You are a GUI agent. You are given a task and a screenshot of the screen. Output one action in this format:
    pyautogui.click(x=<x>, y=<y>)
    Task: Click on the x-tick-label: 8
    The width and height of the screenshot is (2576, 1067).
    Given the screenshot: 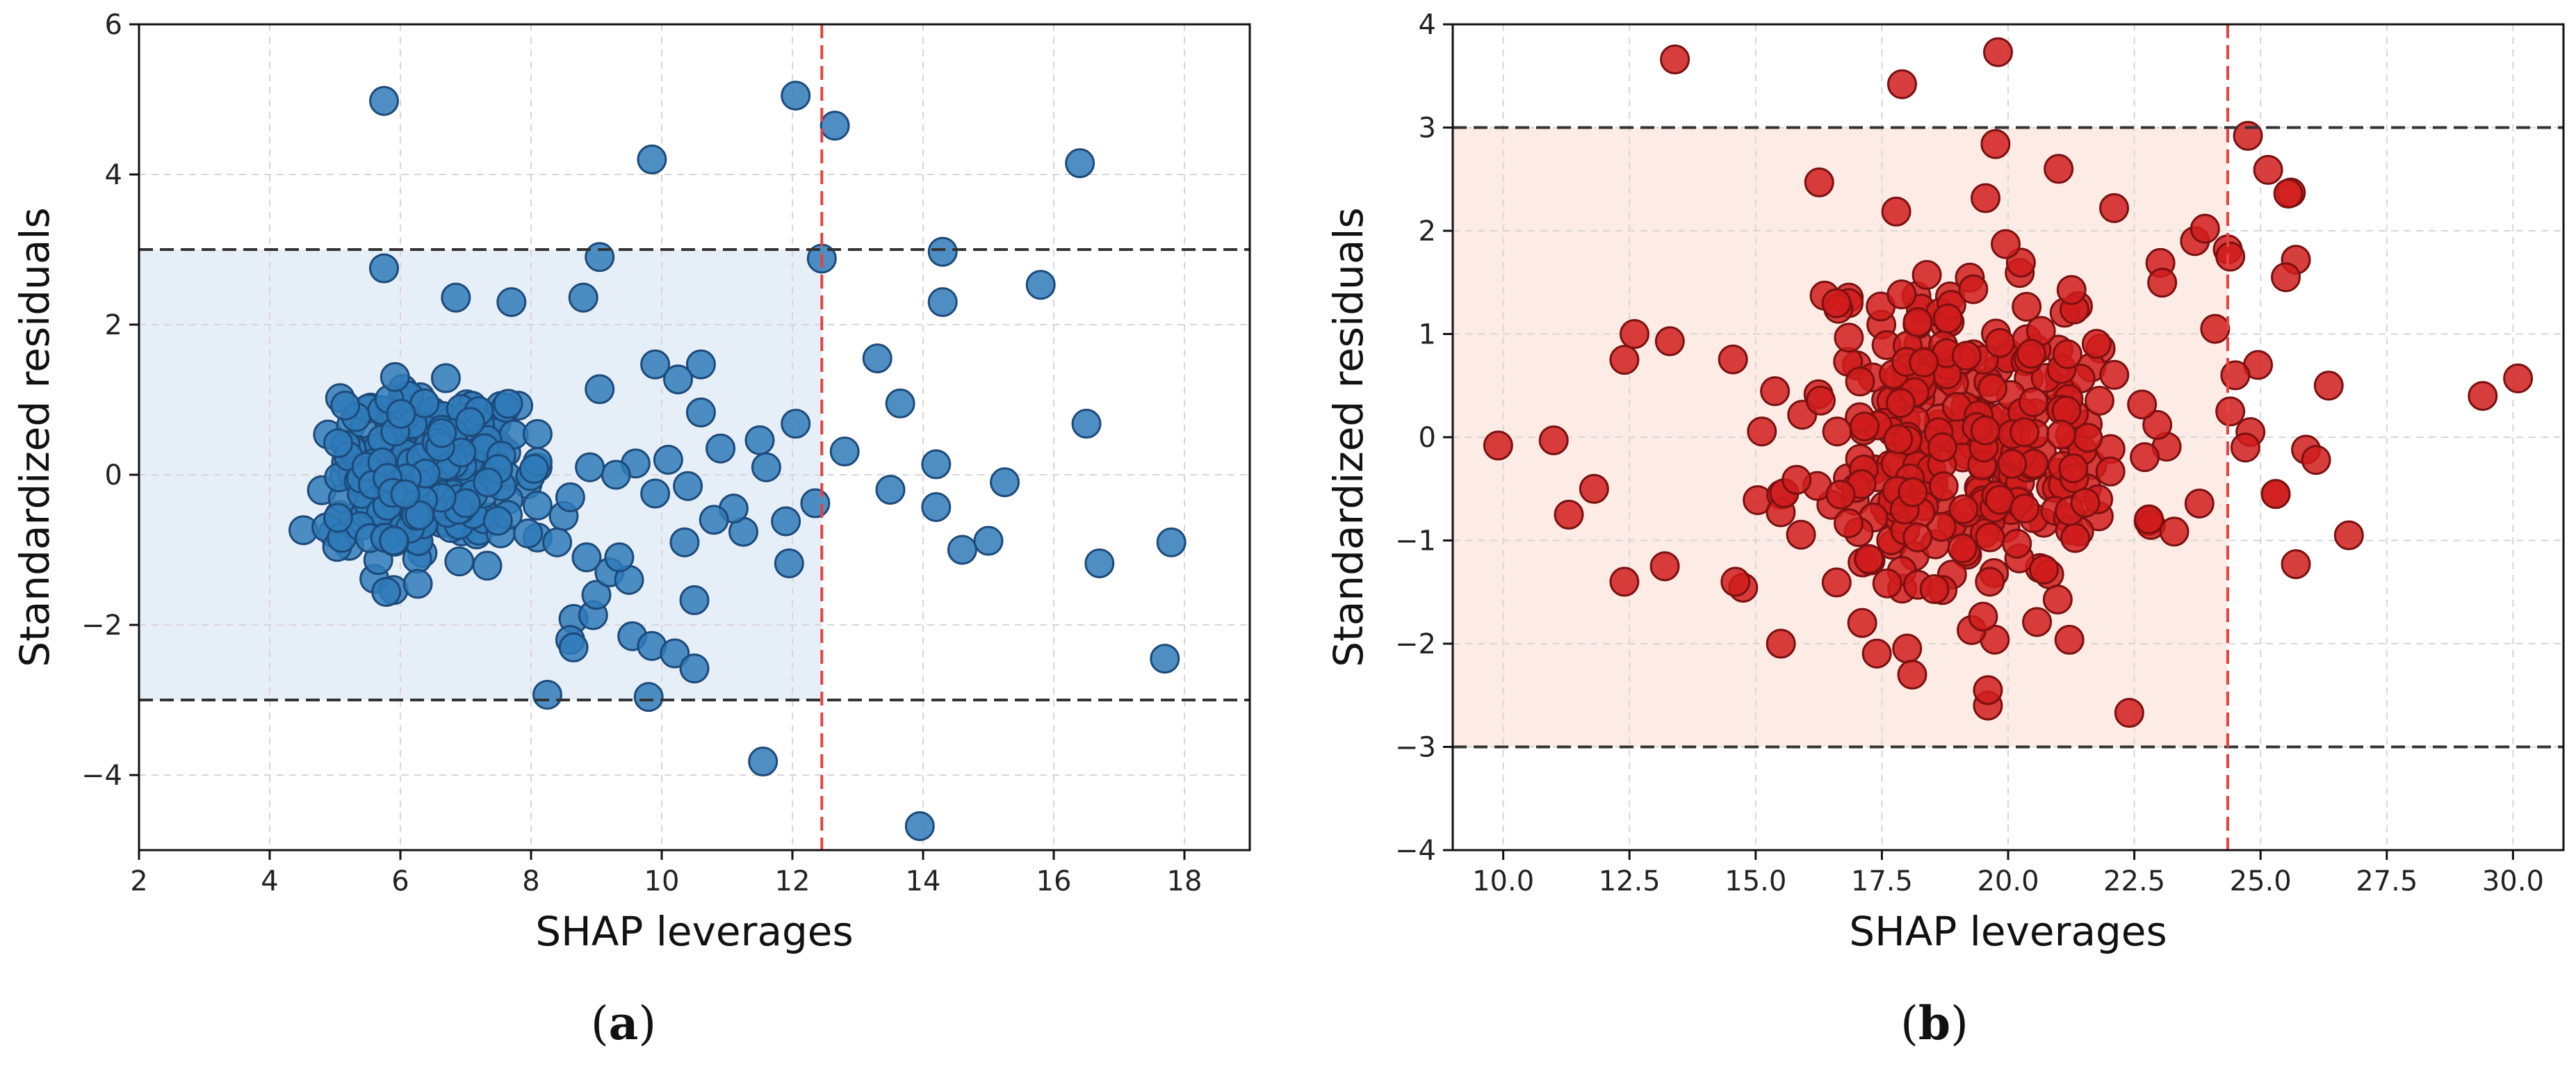 What is the action you would take?
    pyautogui.click(x=530, y=881)
    